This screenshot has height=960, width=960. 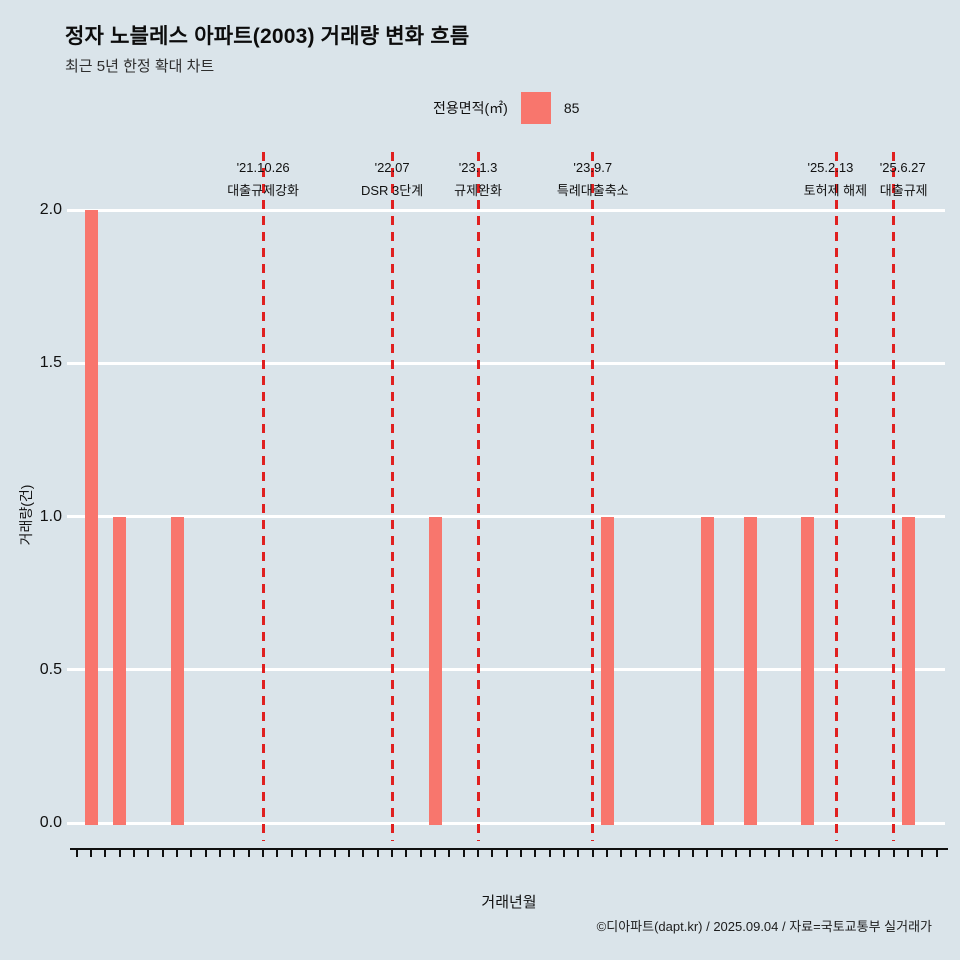 I want to click on legend: 전용면적(㎡) 85, so click(x=506, y=108).